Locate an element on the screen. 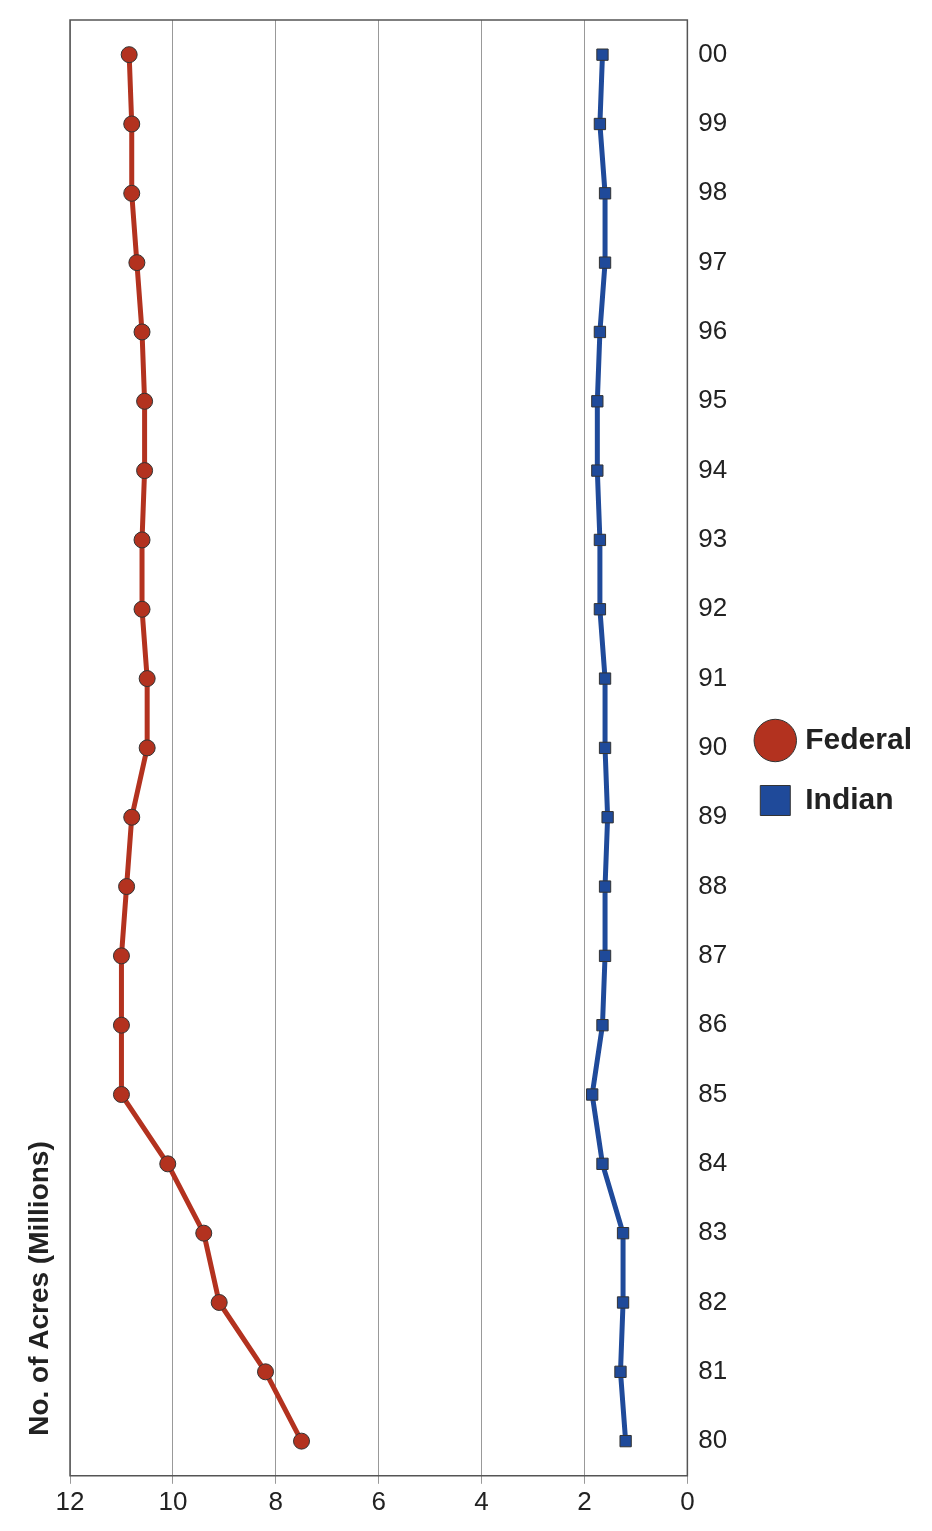  y-tick-label: 99 is located at coordinates (713, 122).